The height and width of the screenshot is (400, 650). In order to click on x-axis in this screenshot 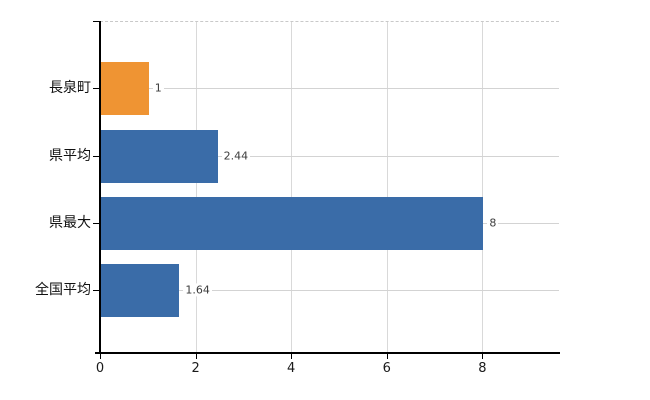, I will do `click(327, 353)`.